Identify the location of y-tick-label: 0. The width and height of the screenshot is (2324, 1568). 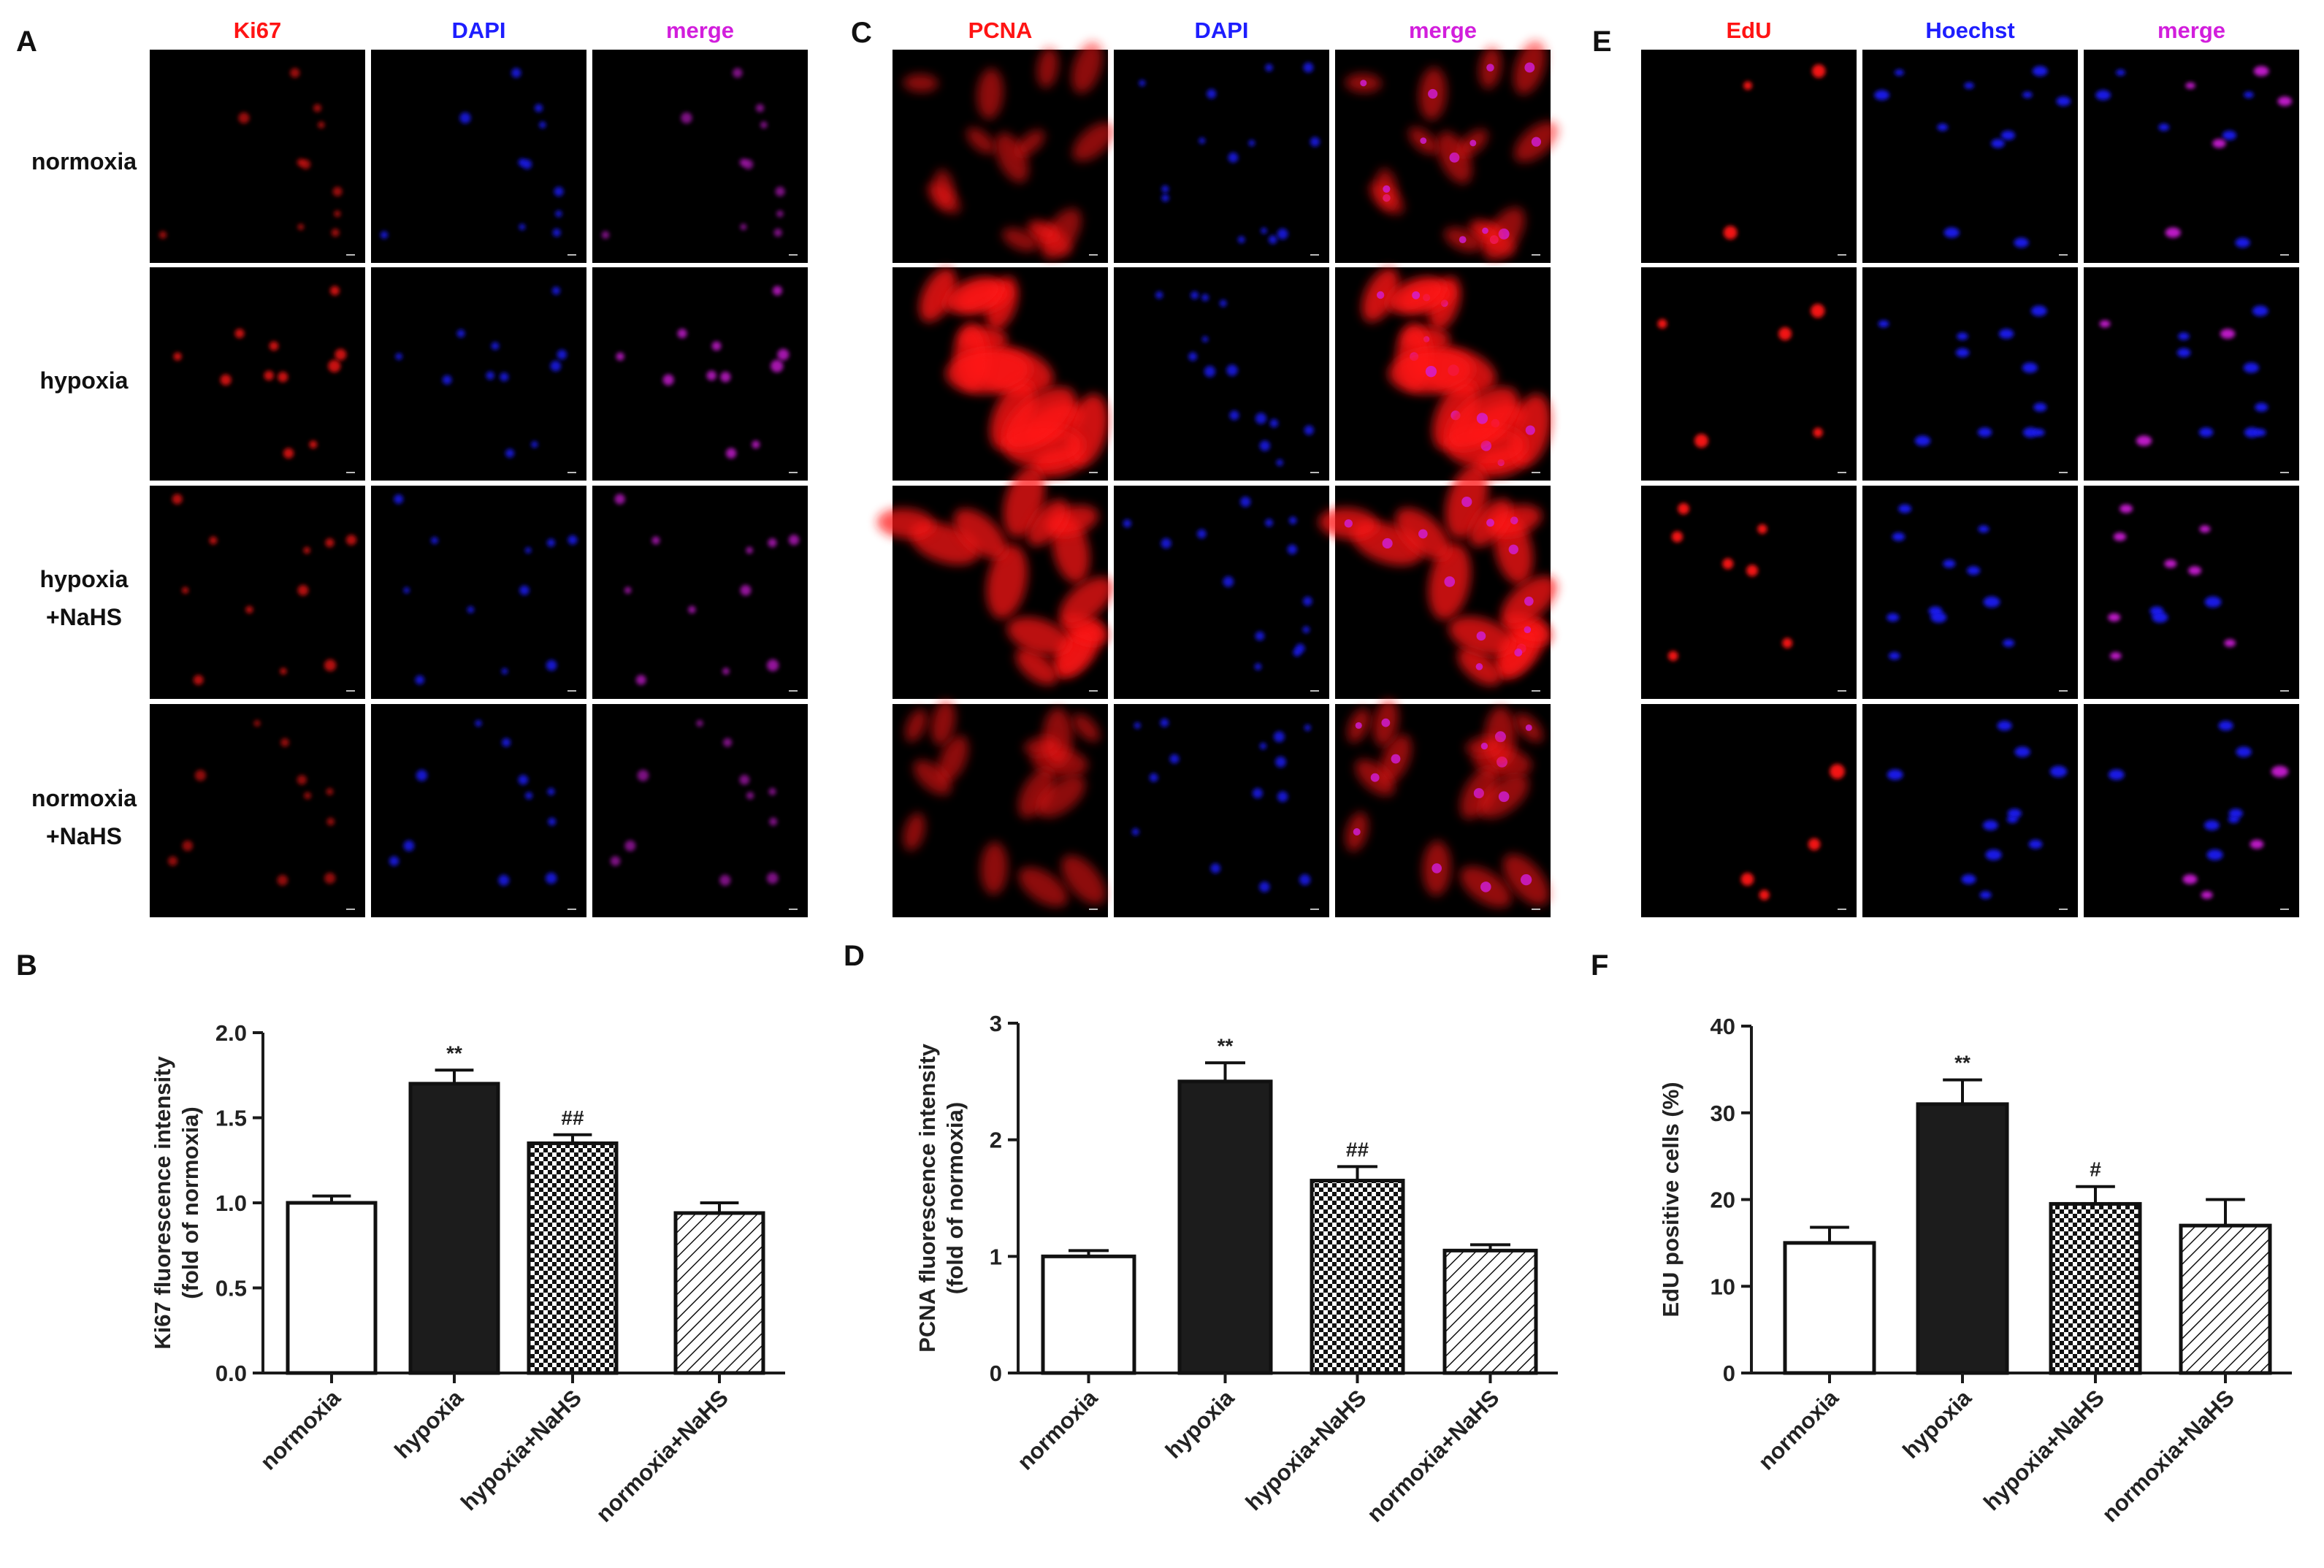
(996, 1373).